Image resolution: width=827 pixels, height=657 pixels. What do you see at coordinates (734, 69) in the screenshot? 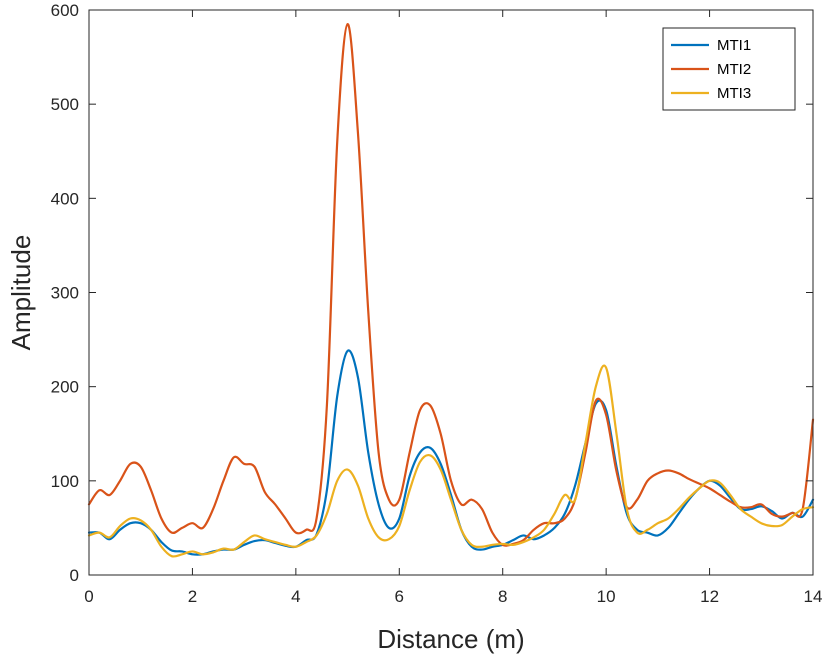
I see `legend-label: MTI2` at bounding box center [734, 69].